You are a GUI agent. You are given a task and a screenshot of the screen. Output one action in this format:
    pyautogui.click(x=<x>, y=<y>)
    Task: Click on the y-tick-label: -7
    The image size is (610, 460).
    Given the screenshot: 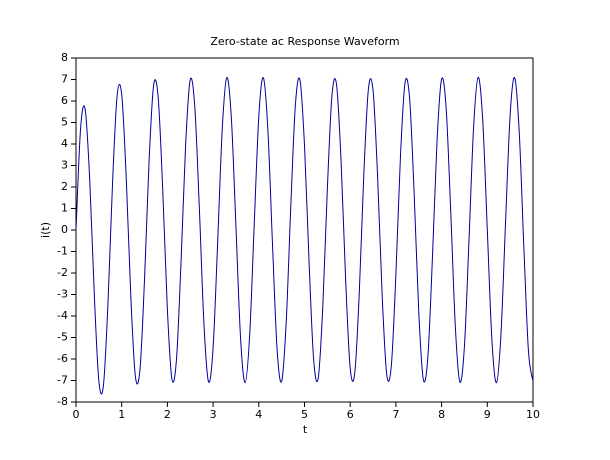 What is the action you would take?
    pyautogui.click(x=62, y=380)
    